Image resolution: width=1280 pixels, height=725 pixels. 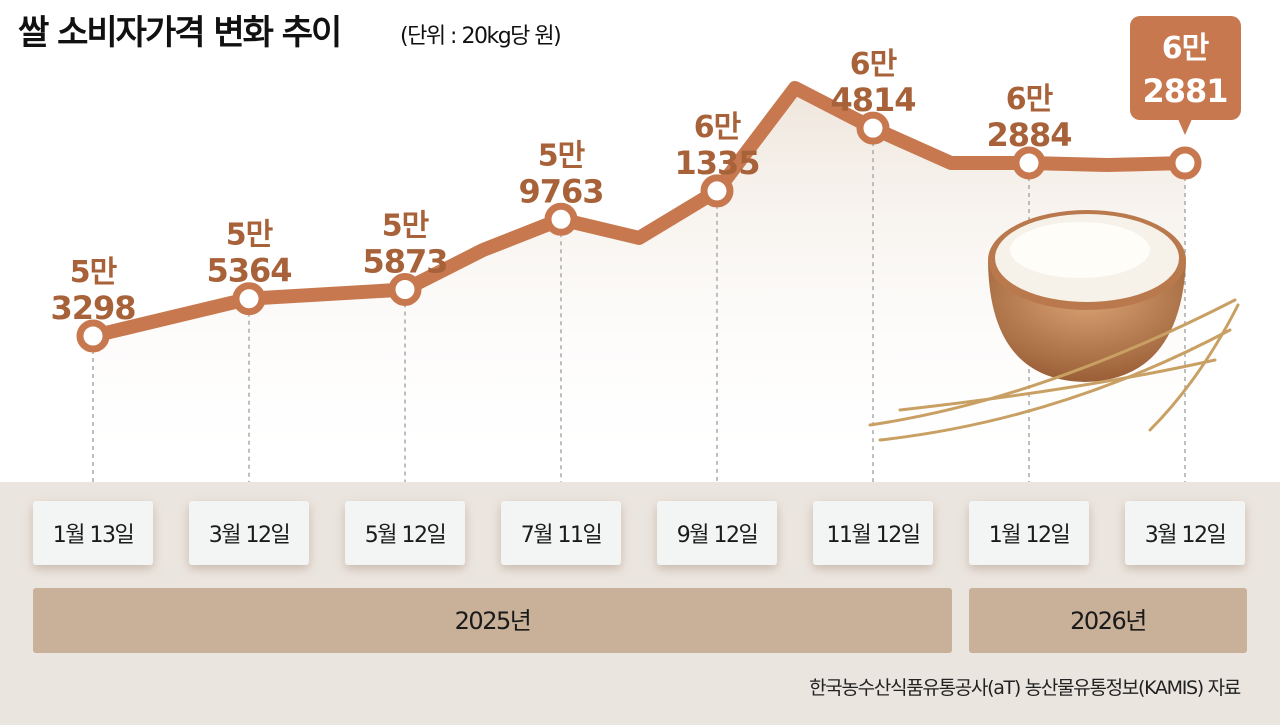 I want to click on data-label-value: 3298, so click(x=92, y=308).